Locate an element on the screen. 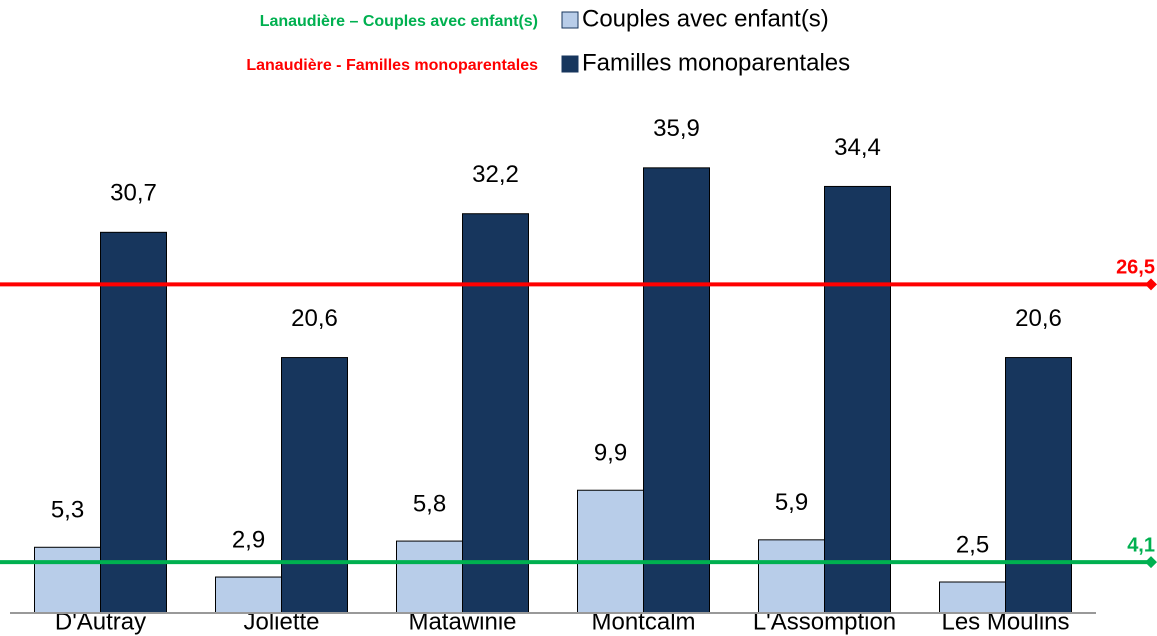  reference-line-label: 26,5 is located at coordinates (1135, 268).